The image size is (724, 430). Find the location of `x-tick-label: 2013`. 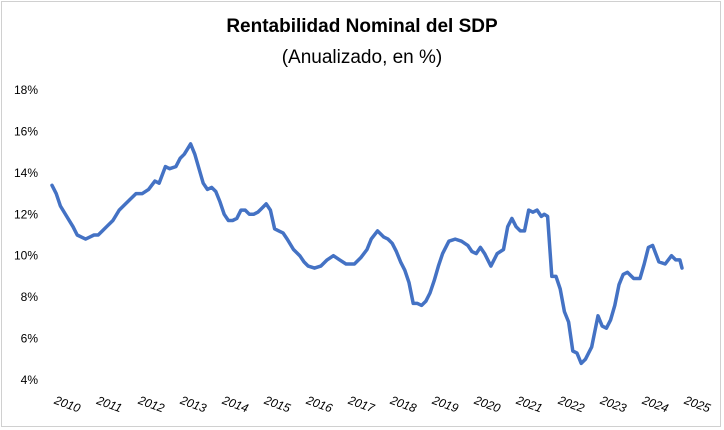

x-tick-label: 2013 is located at coordinates (192, 404).